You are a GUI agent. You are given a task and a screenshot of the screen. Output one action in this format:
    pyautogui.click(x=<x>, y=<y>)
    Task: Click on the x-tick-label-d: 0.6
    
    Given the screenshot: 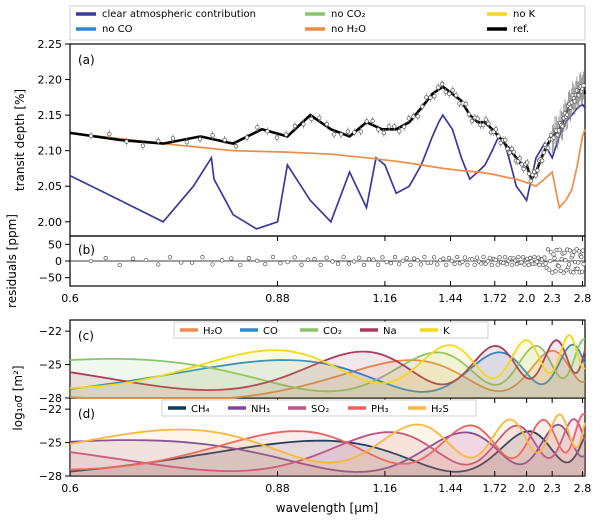 What is the action you would take?
    pyautogui.click(x=70, y=488)
    